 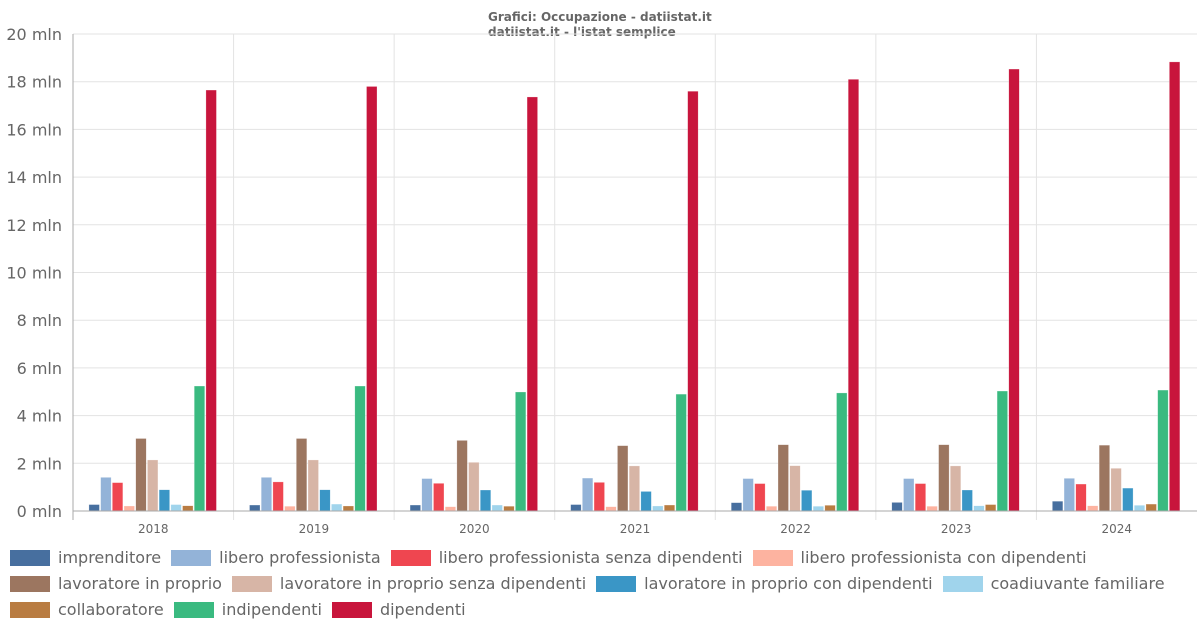 I want to click on legend-item: lavoratore in proprio, so click(x=116, y=583).